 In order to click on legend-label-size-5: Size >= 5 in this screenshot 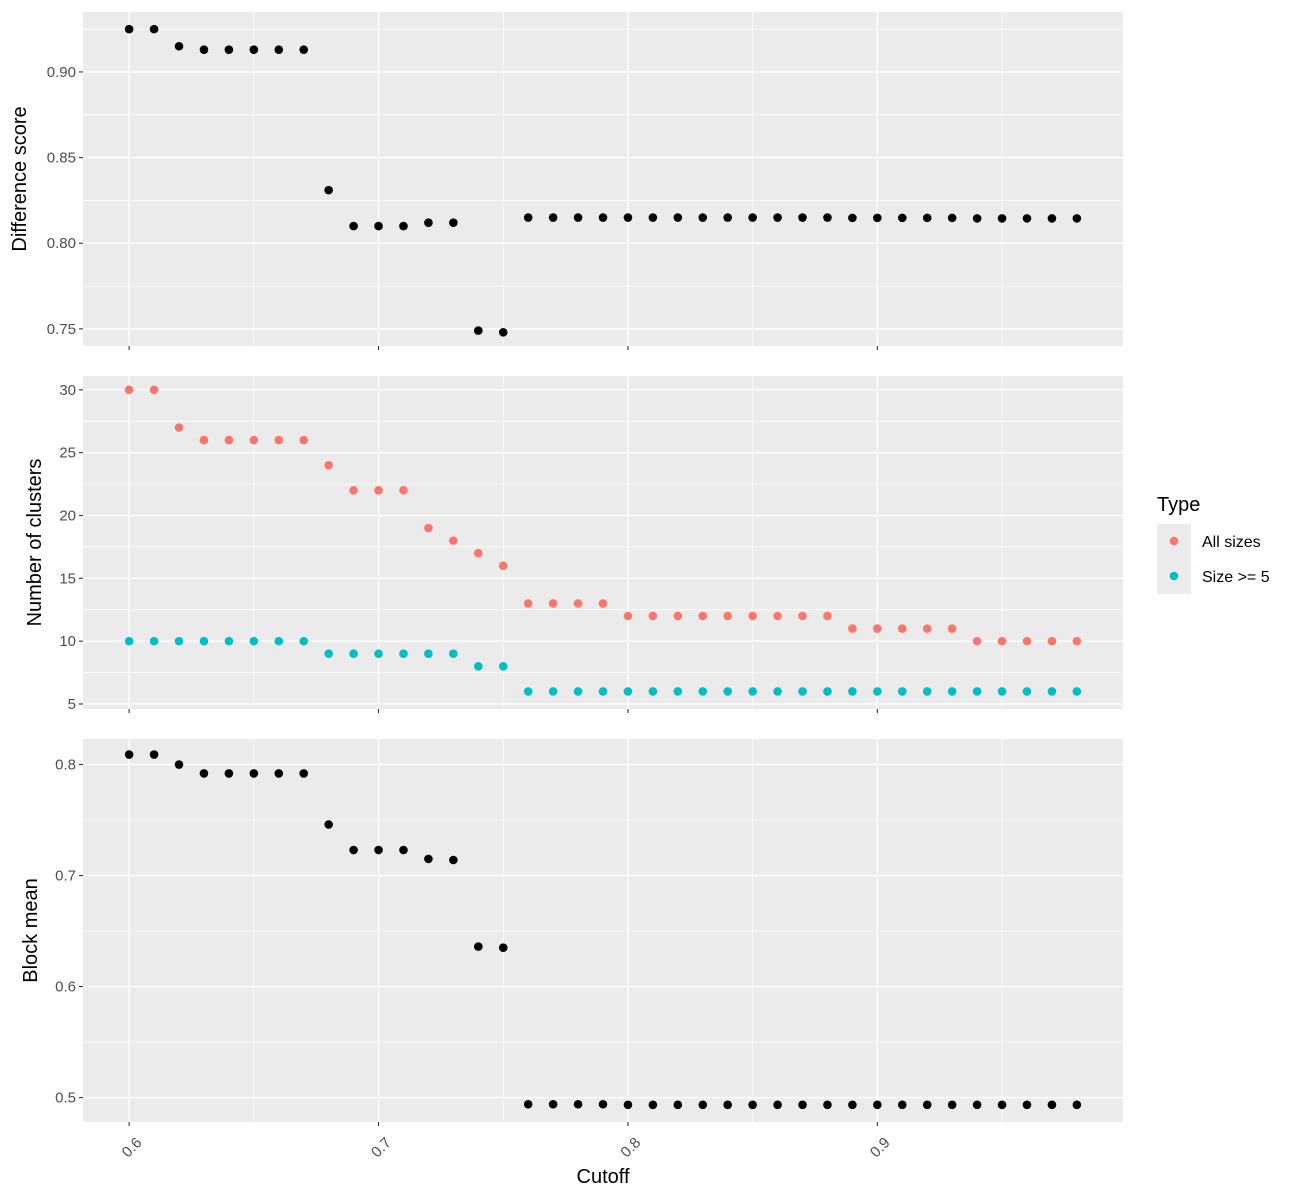, I will do `click(1236, 577)`.